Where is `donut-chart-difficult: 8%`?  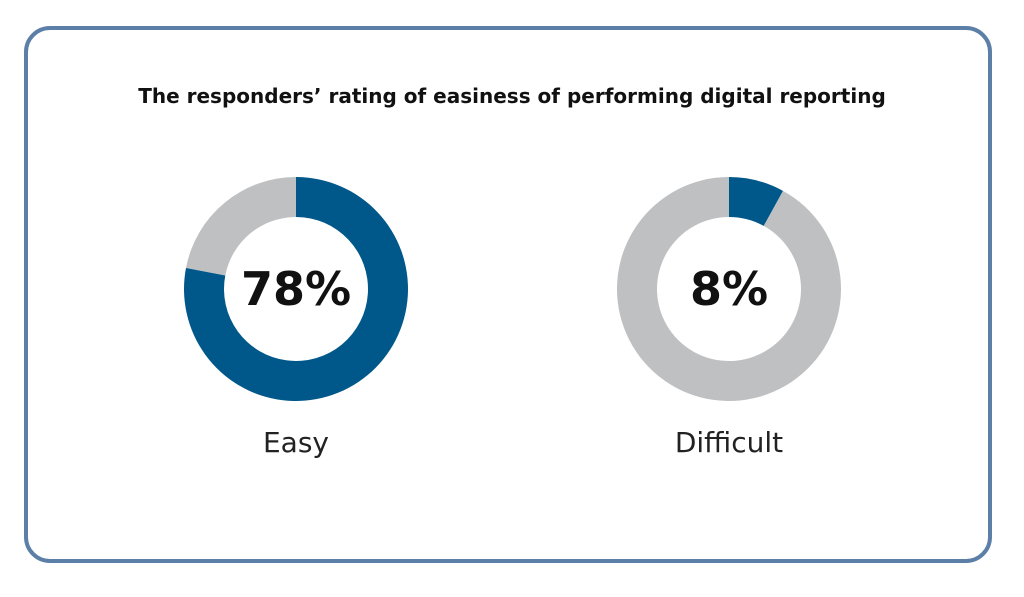
donut-chart-difficult: 8% is located at coordinates (729, 289).